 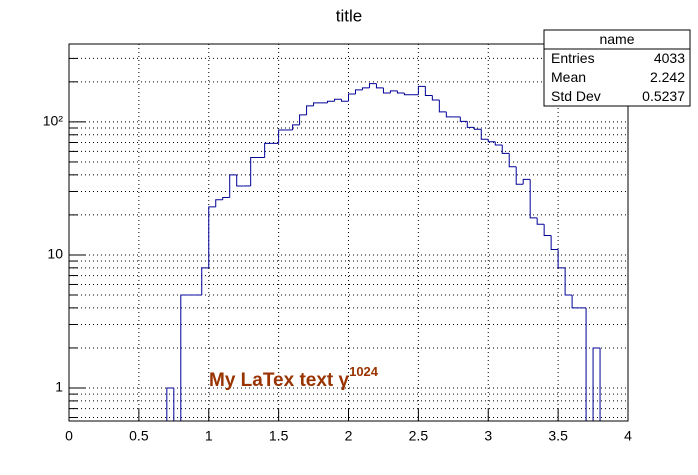 I want to click on x-tick-label: 3, so click(x=488, y=436).